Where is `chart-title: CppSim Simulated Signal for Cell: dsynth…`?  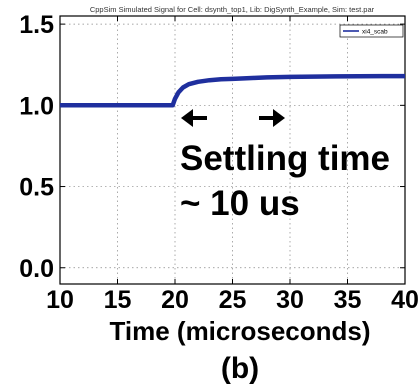 chart-title: CppSim Simulated Signal for Cell: dsynth… is located at coordinates (232, 9).